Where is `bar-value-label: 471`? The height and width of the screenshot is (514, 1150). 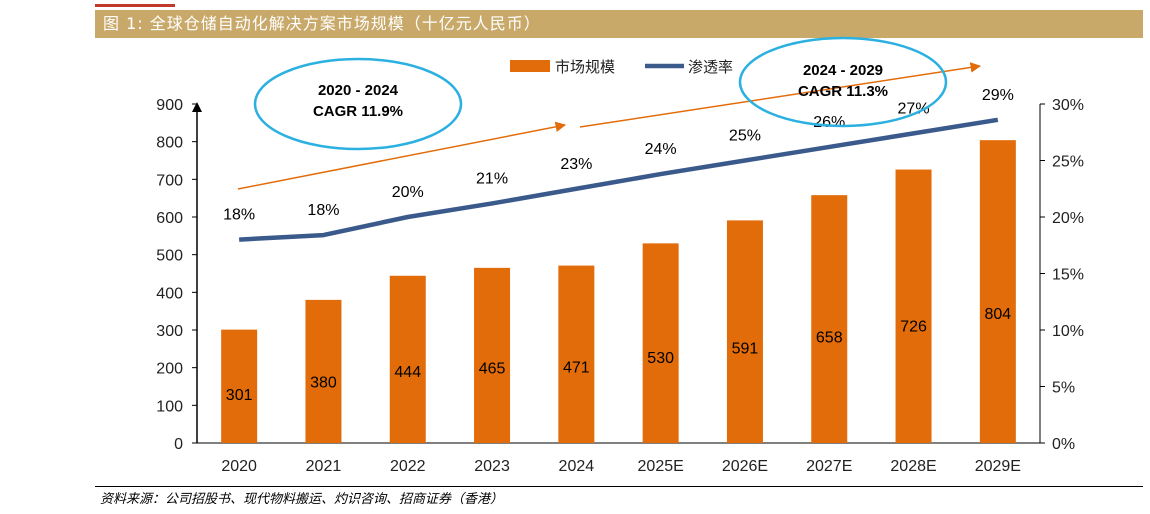
bar-value-label: 471 is located at coordinates (576, 368).